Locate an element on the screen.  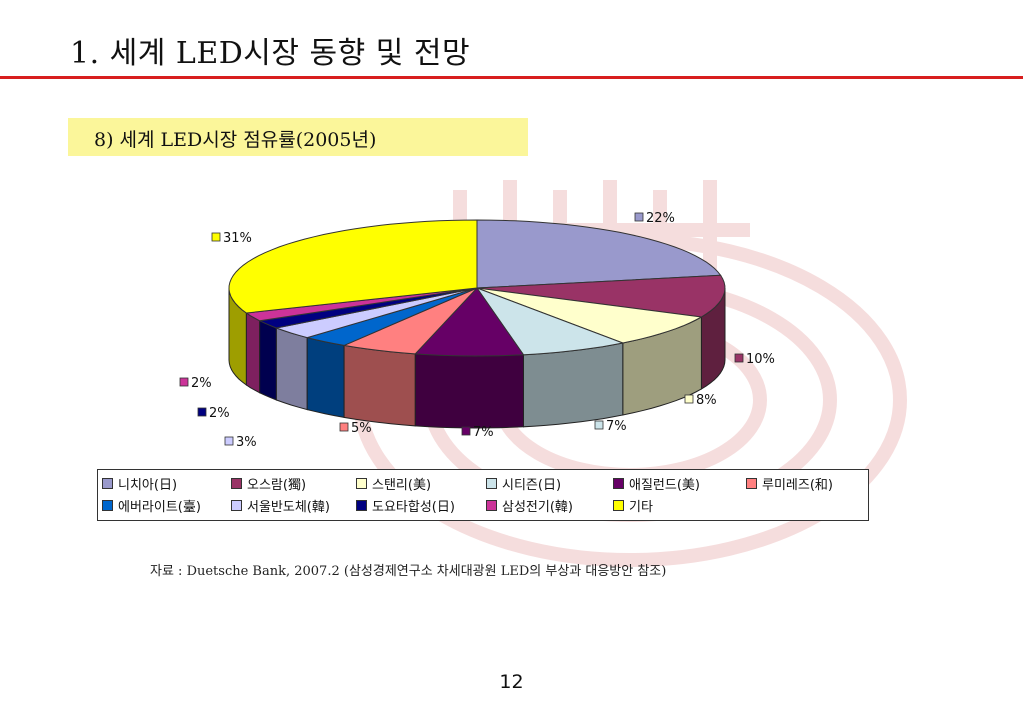
data-label-text: 22% is located at coordinates (660, 218).